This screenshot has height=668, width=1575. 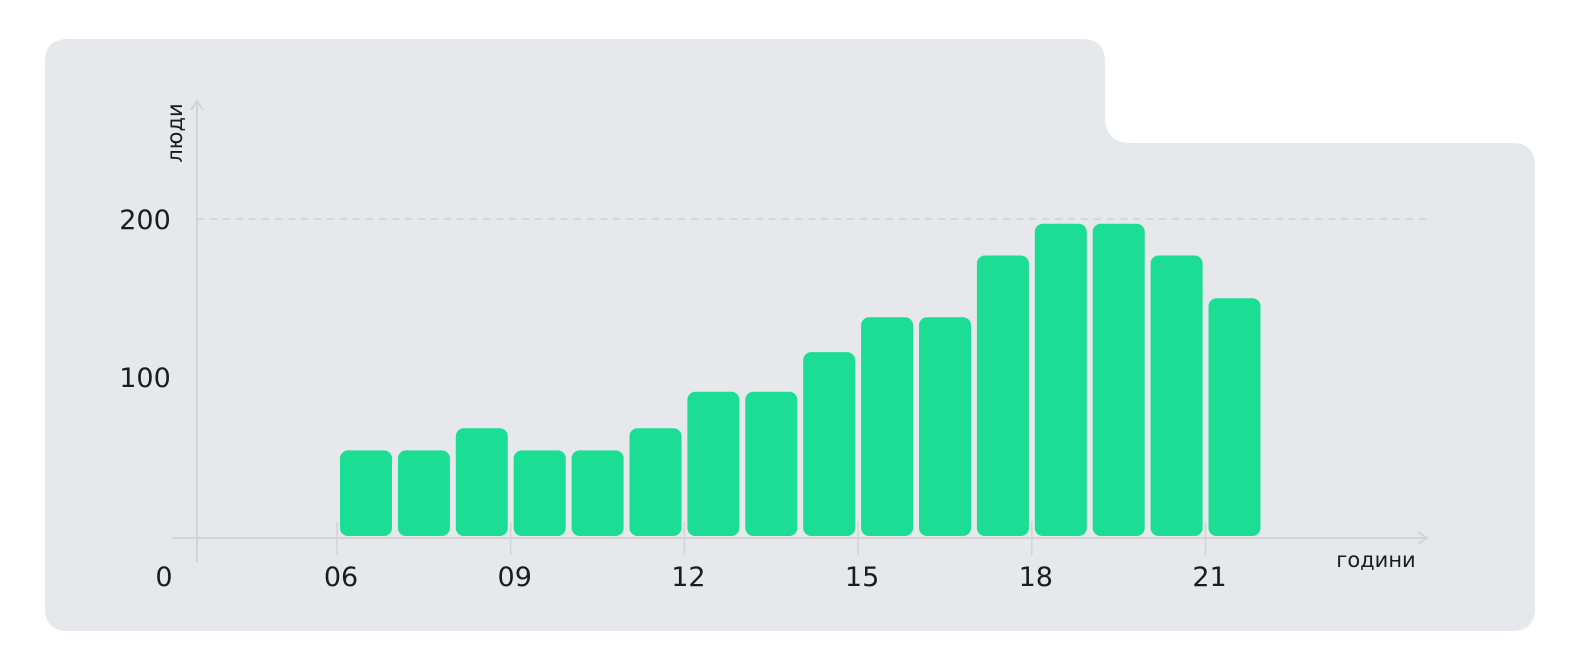 What do you see at coordinates (145, 399) in the screenshot?
I see `y-tick-labels: 0 100 200` at bounding box center [145, 399].